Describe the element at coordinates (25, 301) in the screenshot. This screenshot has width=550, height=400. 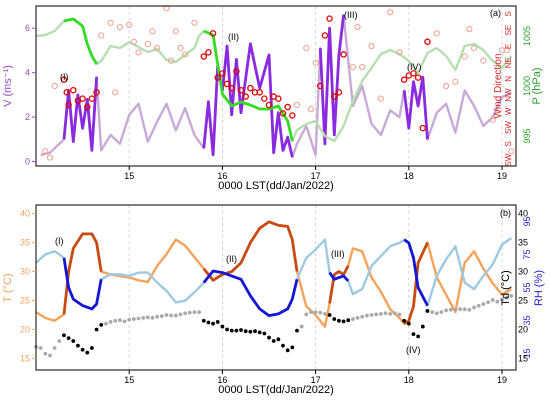
I see `y-left-tick-label: 25` at that location.